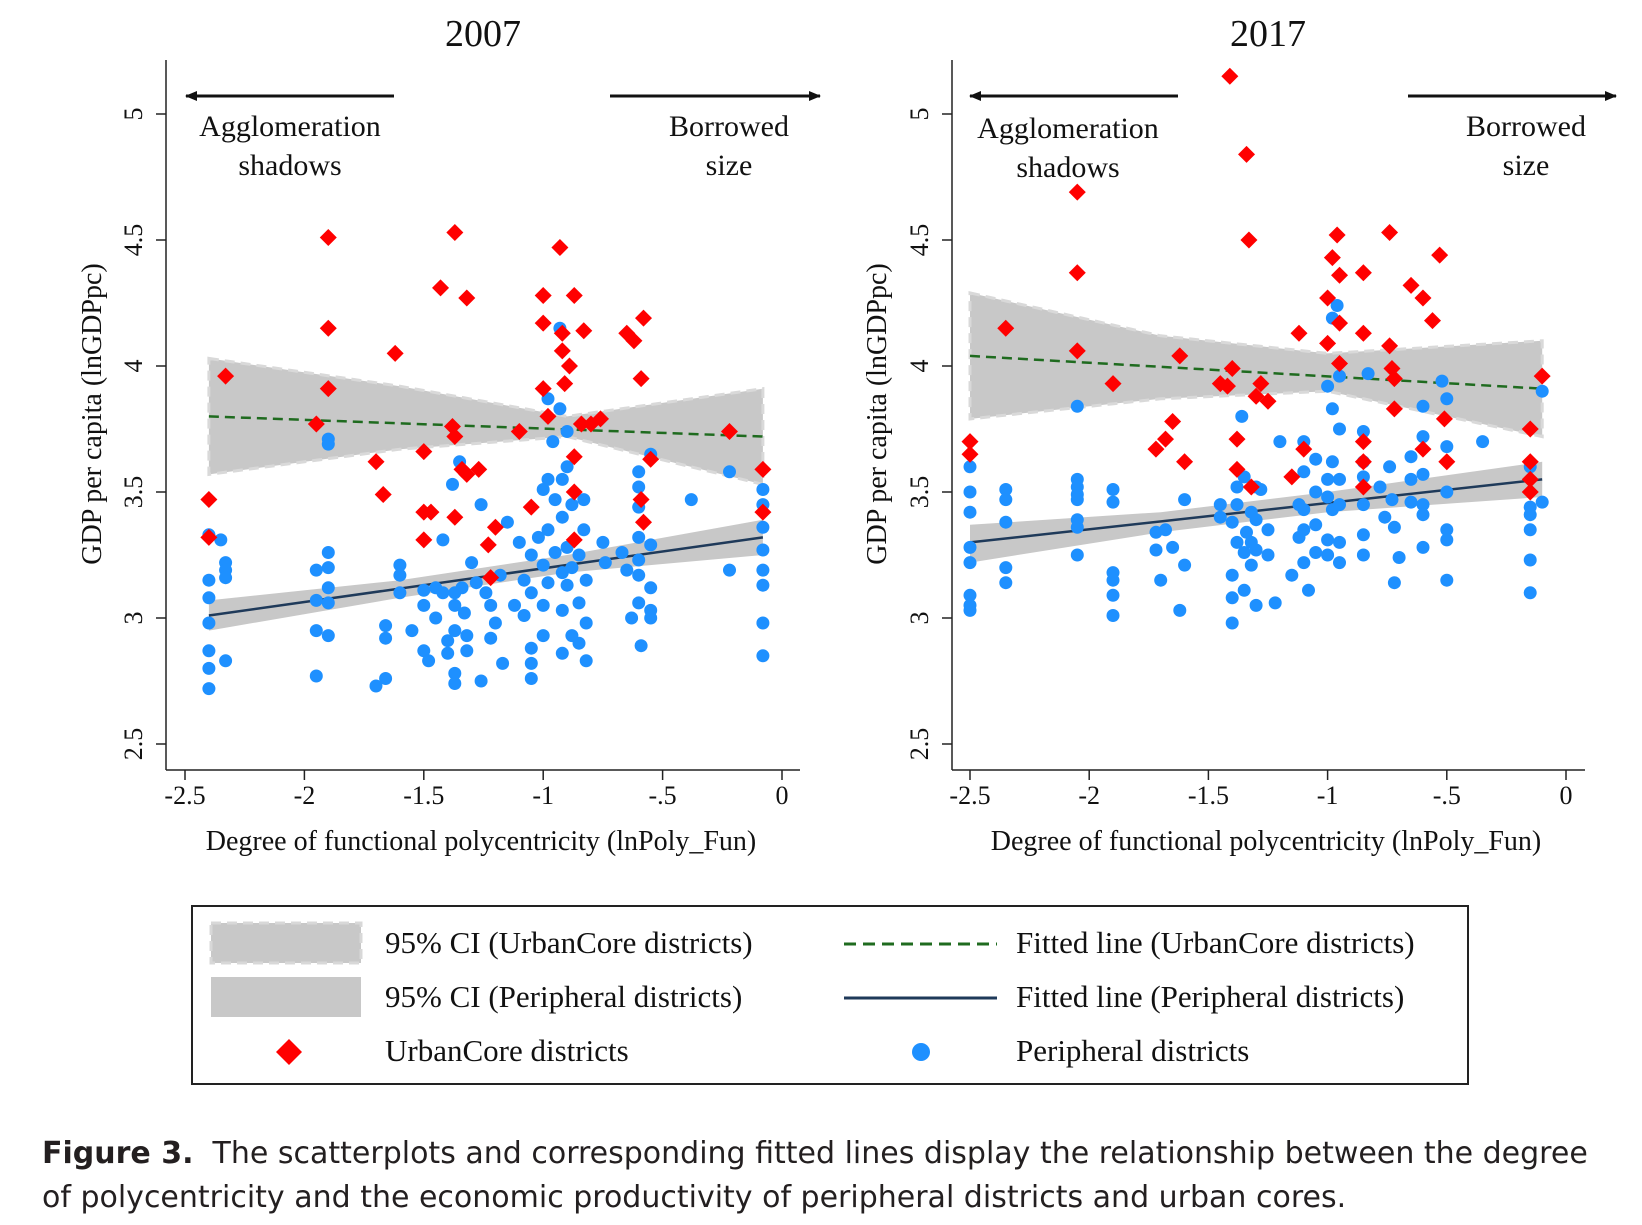 The width and height of the screenshot is (1642, 1225). What do you see at coordinates (1526, 126) in the screenshot?
I see `annotation-right-line1: Borrowed` at bounding box center [1526, 126].